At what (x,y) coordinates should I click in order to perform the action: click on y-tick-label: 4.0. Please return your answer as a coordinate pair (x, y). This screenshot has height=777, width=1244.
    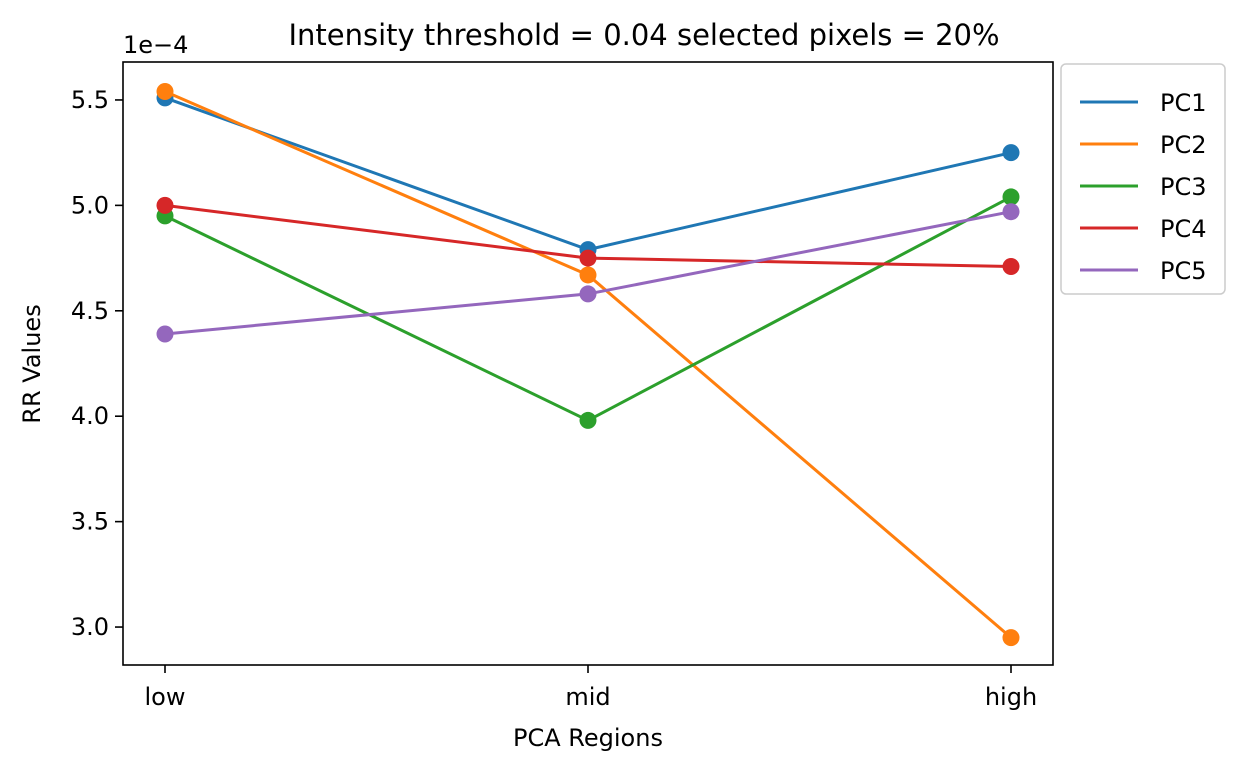
    Looking at the image, I should click on (90, 416).